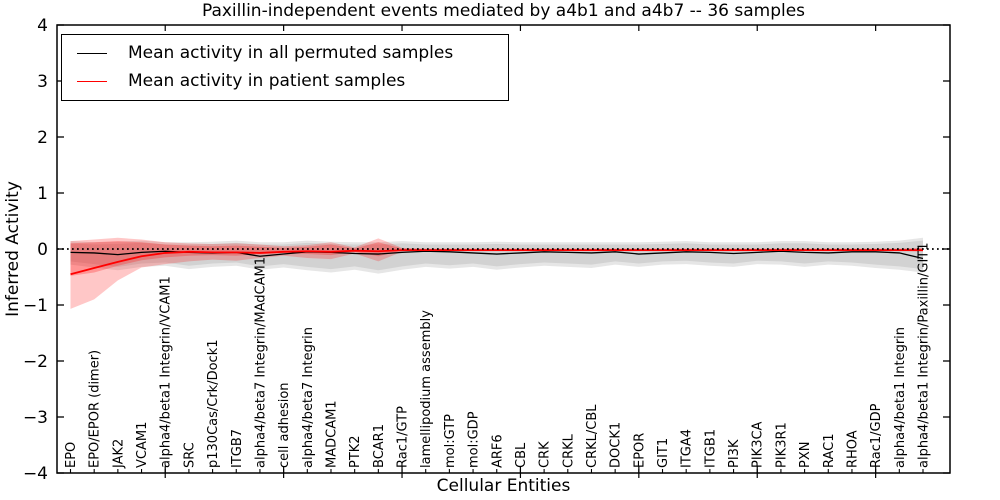 Image resolution: width=1000 pixels, height=500 pixels. Describe the element at coordinates (213, 403) in the screenshot. I see `x-tick-label: p130Cas/Crk/Dock1` at that location.